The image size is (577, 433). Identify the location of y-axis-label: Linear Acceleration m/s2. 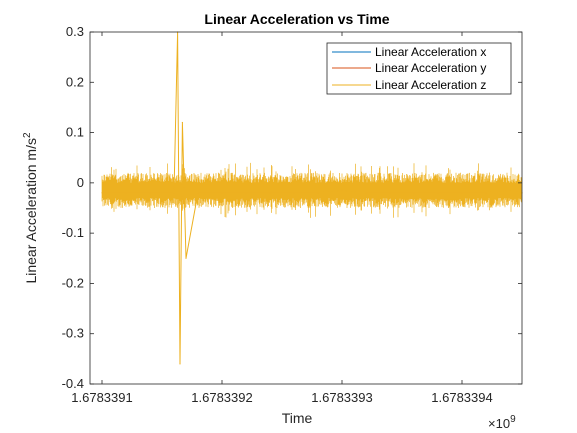
(30, 208).